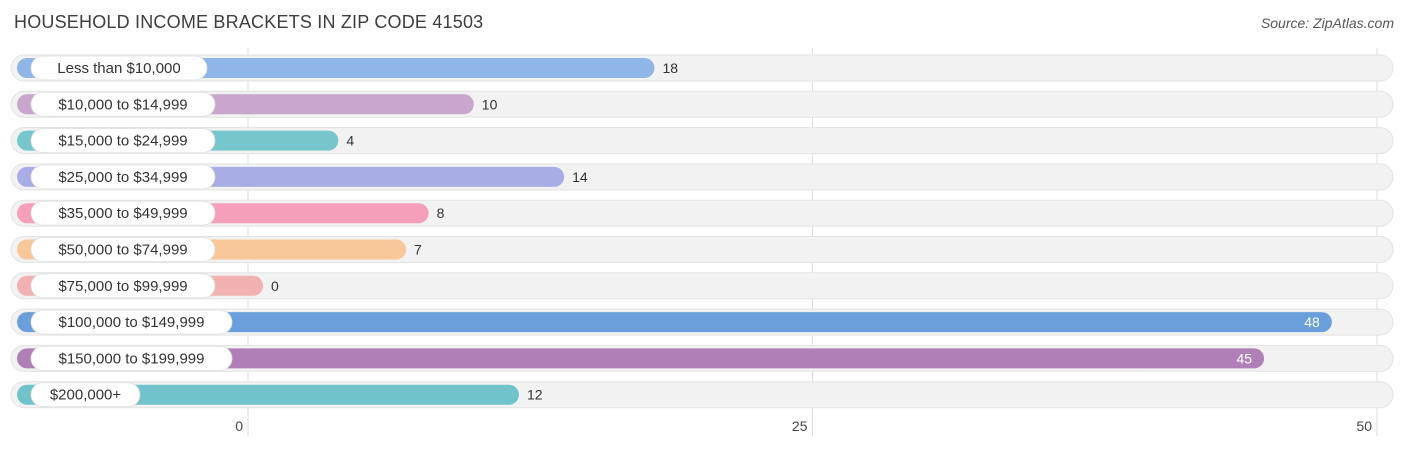  What do you see at coordinates (350, 141) in the screenshot?
I see `value-label: 4` at bounding box center [350, 141].